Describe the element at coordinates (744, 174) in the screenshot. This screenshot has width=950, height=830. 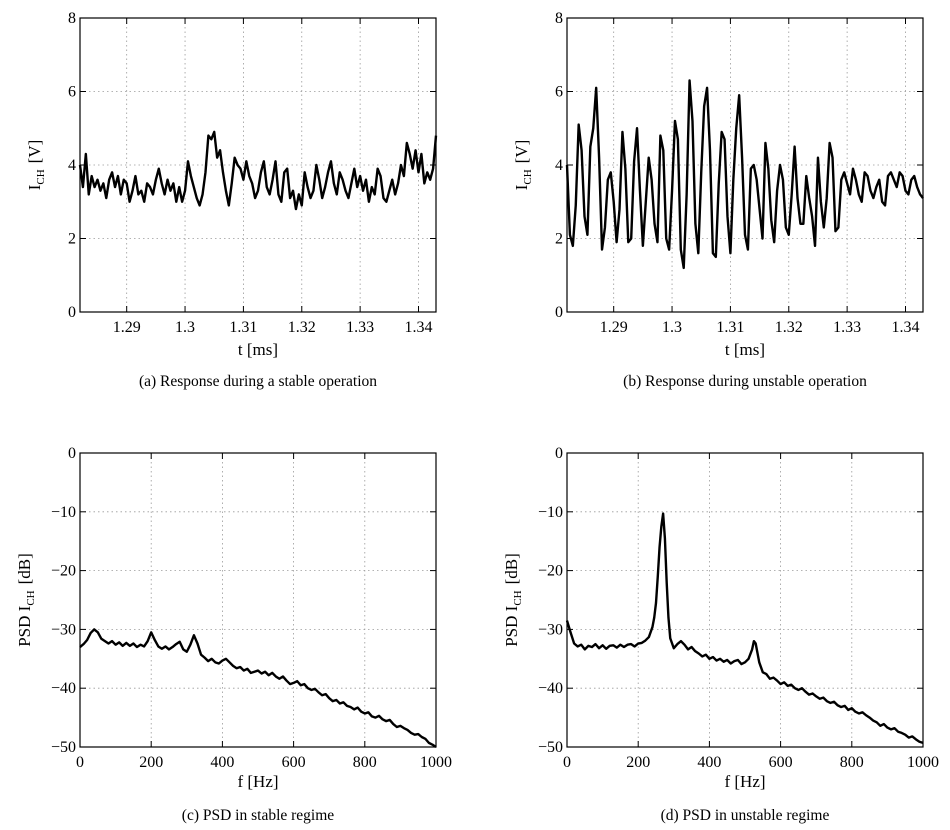
I see `panel-b-series-line` at that location.